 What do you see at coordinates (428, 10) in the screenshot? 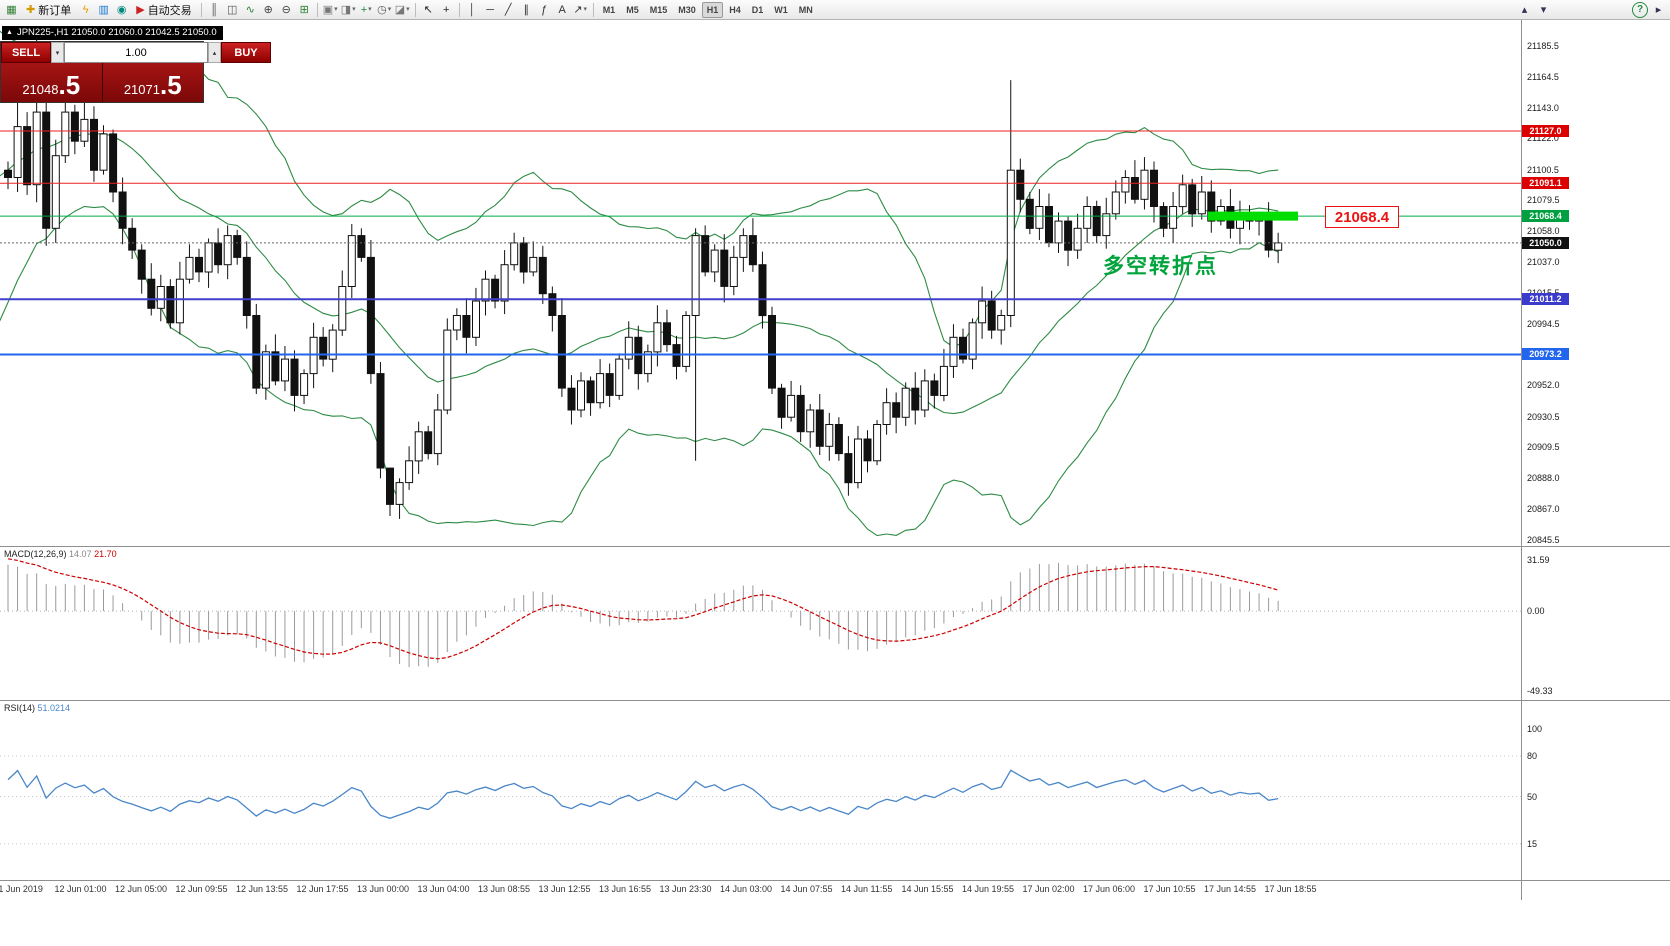
I see `cursor-icon: ↖` at bounding box center [428, 10].